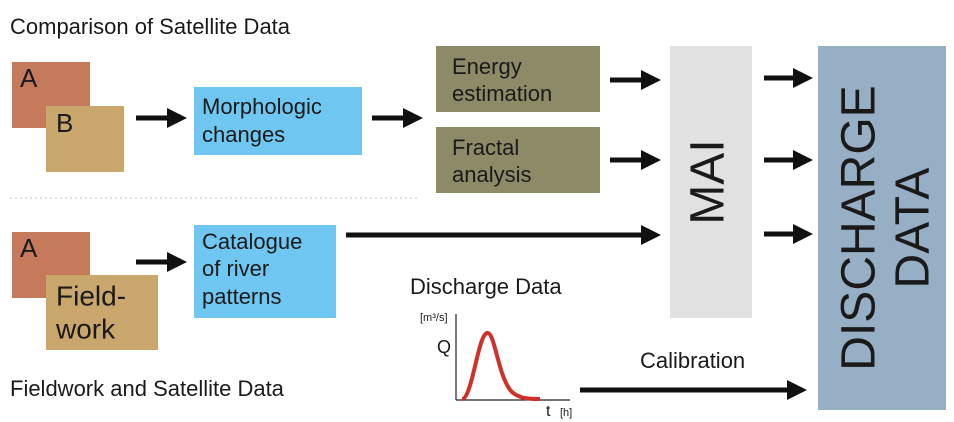  What do you see at coordinates (486, 286) in the screenshot?
I see `inset-title: Discharge Data` at bounding box center [486, 286].